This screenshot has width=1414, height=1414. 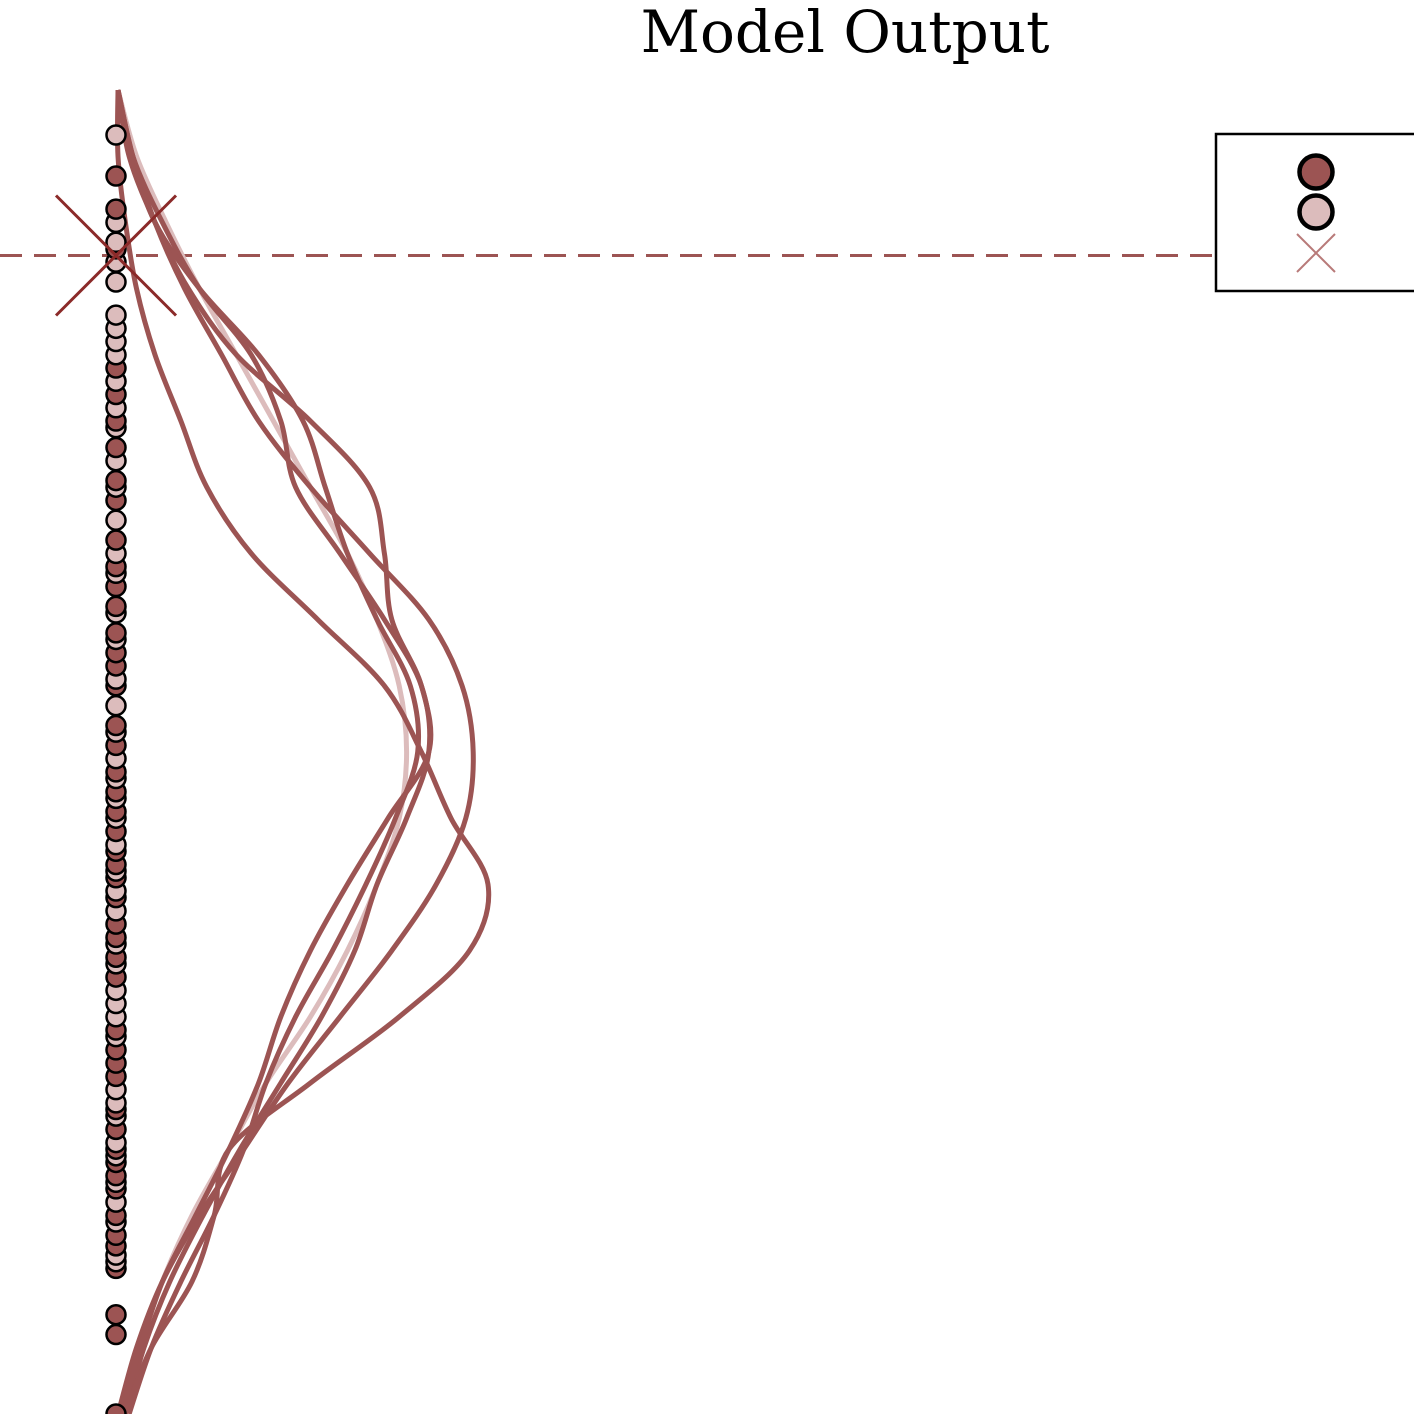 I want to click on true-value-marker-stroke, so click(x=116, y=255).